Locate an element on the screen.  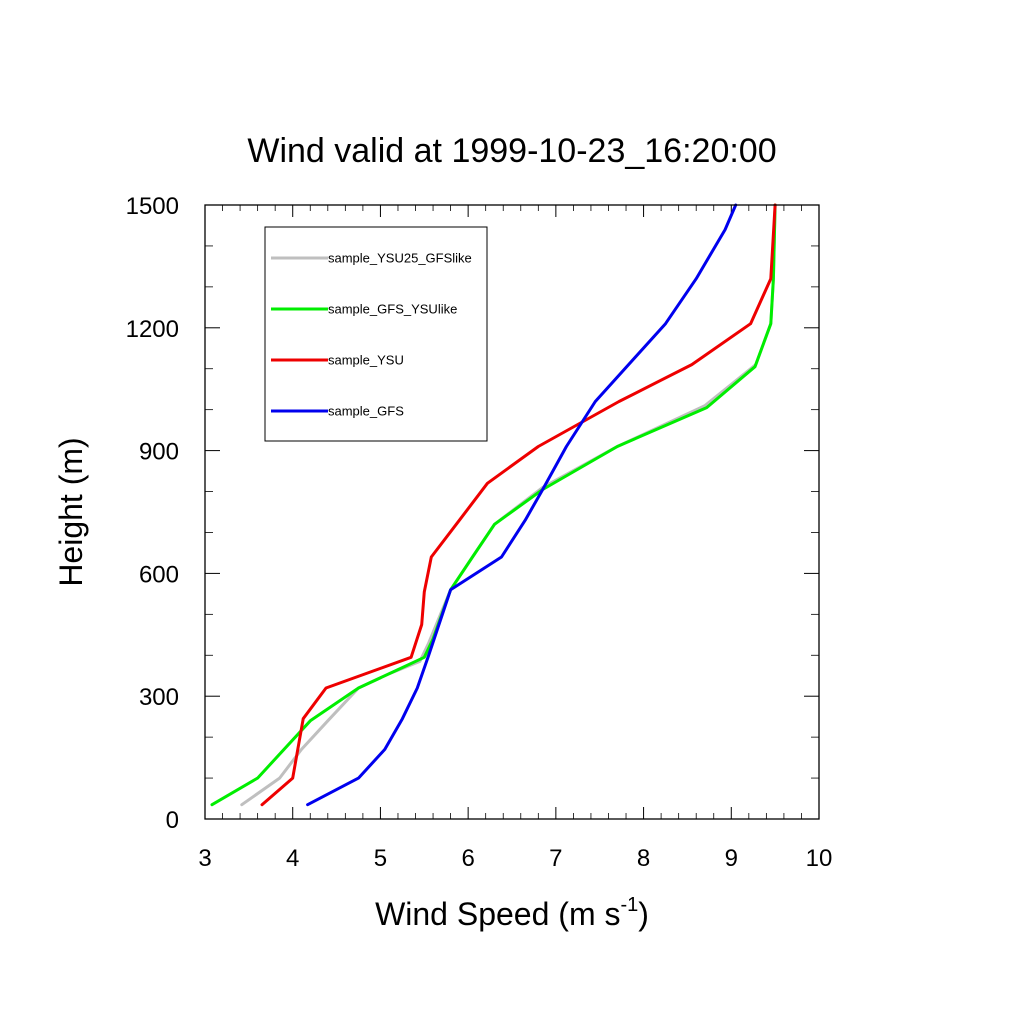
y-tick-label: 0 is located at coordinates (172, 820).